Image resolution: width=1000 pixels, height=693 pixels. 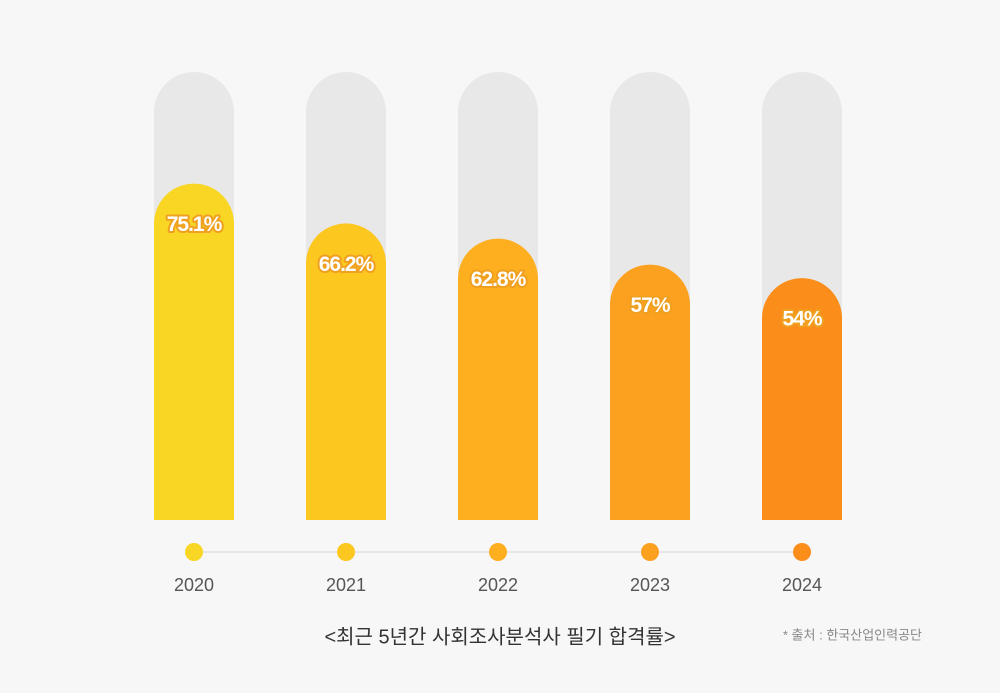 What do you see at coordinates (802, 585) in the screenshot?
I see `x-tick-label: 2024` at bounding box center [802, 585].